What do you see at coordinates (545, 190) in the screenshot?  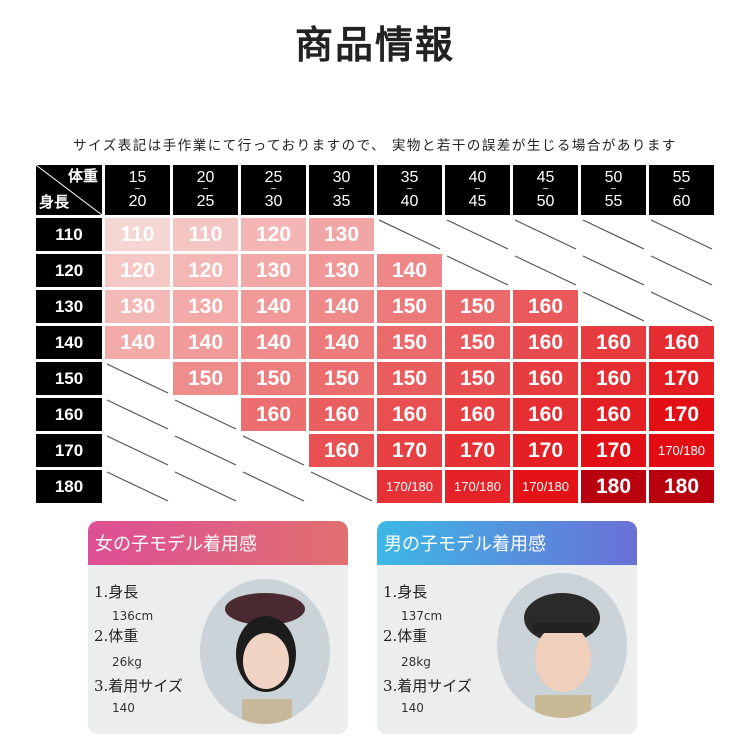 I see `weight-range-header: 45 ~50` at bounding box center [545, 190].